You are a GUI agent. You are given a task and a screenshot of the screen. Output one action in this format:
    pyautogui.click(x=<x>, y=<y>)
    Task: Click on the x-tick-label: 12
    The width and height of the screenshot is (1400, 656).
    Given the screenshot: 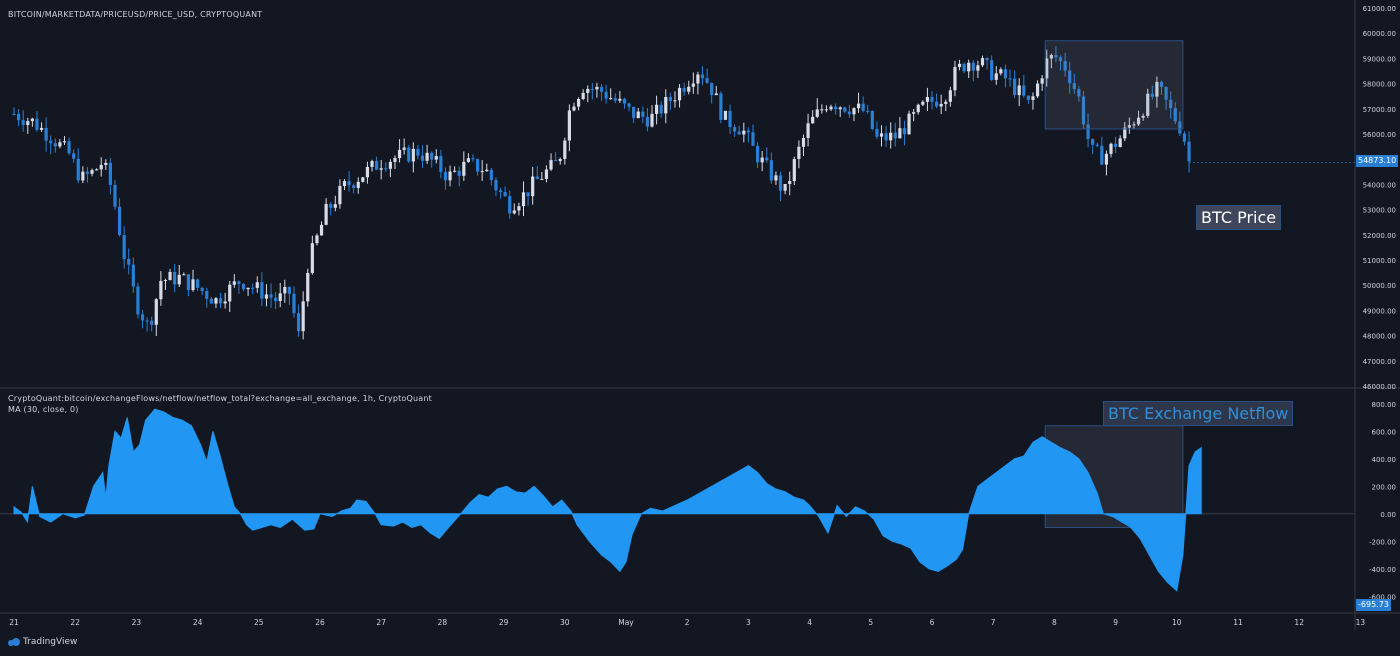 What is the action you would take?
    pyautogui.click(x=1299, y=622)
    